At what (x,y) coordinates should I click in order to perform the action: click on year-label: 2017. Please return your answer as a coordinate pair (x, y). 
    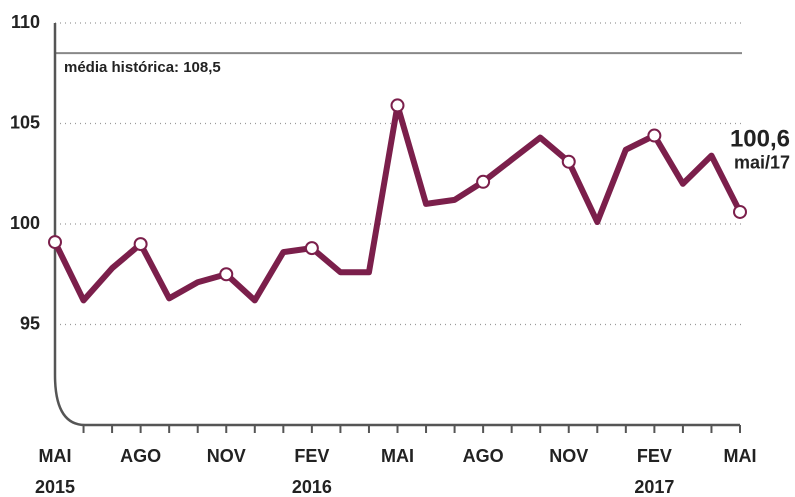
    Looking at the image, I should click on (654, 487).